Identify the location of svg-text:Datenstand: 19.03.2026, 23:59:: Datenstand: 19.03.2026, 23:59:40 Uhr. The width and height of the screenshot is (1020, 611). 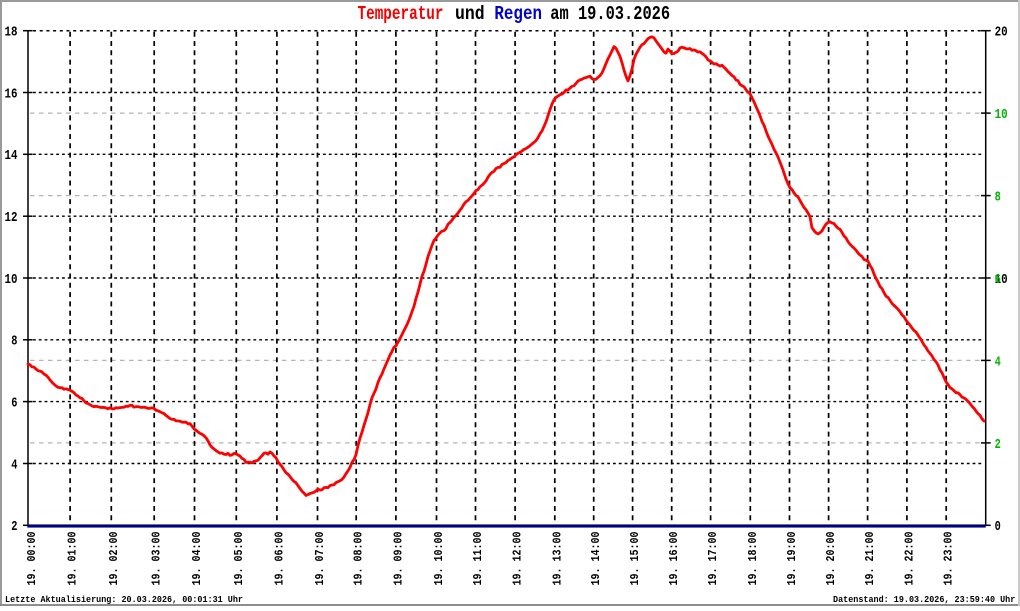
(924, 599).